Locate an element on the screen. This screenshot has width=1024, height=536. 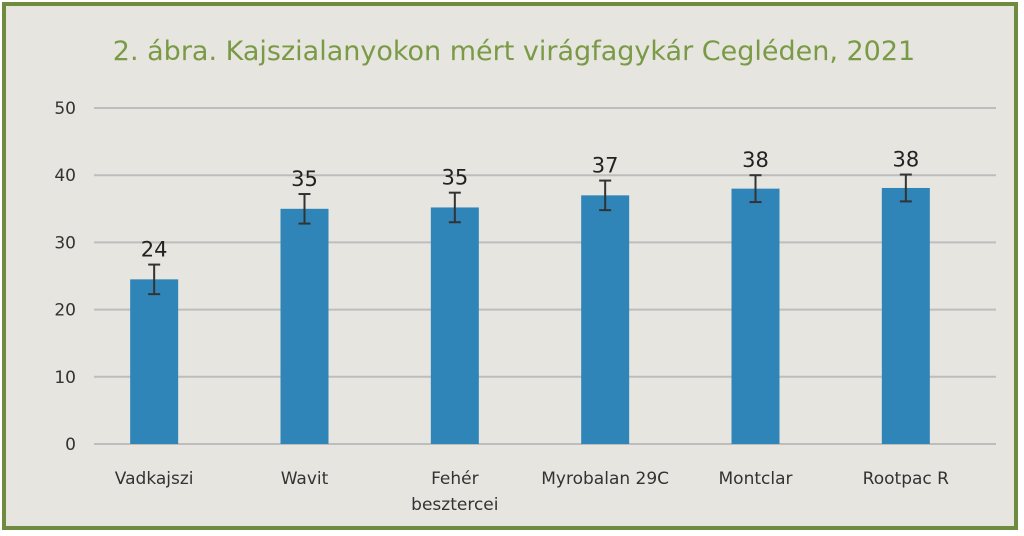
x-category-label: Myrobalan 29C is located at coordinates (605, 479).